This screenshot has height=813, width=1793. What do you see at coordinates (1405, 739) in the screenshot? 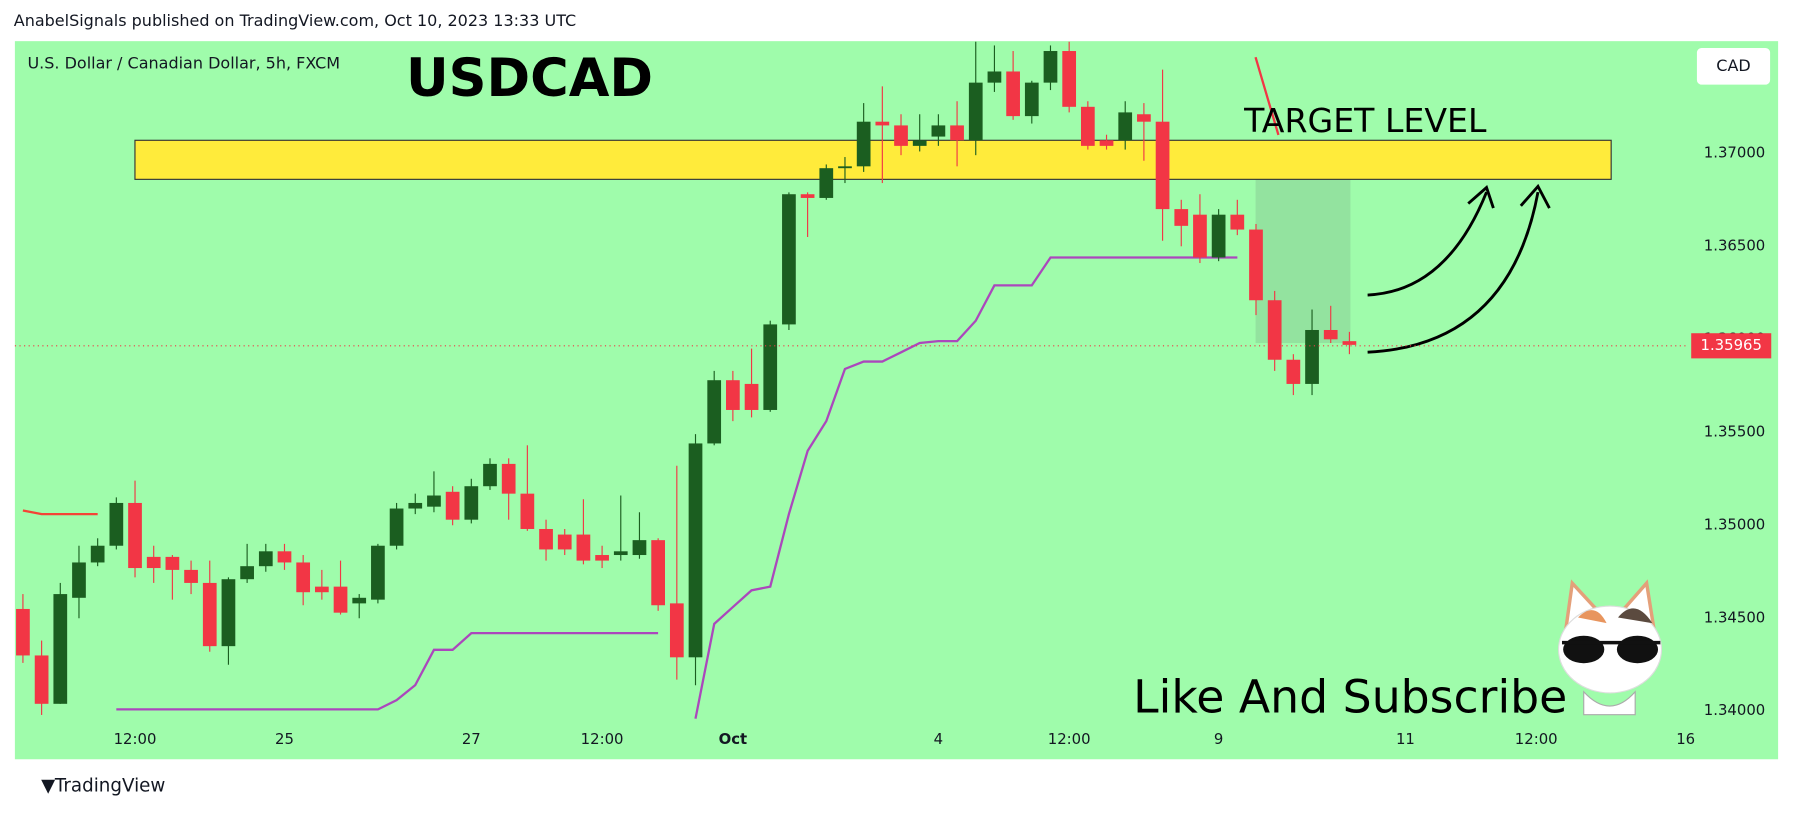
I see `x-tick-label: 11` at bounding box center [1405, 739].